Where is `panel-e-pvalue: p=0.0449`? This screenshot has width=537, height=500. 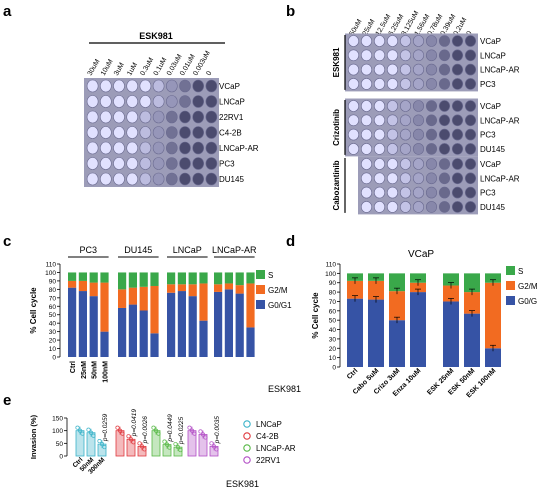 panel-e-pvalue: p=0.0449 is located at coordinates (170, 428).